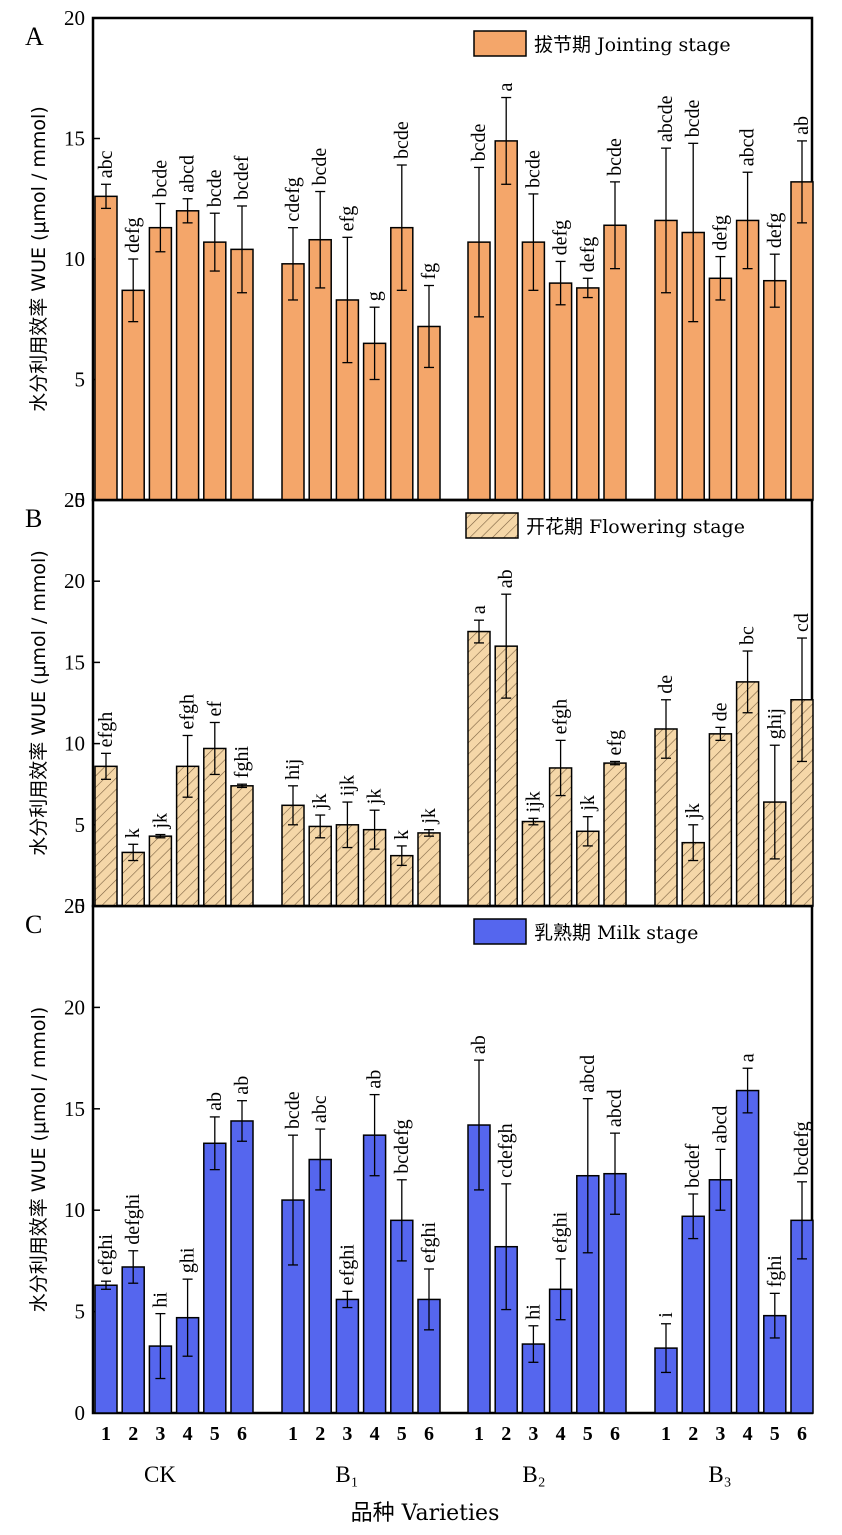  What do you see at coordinates (160, 1474) in the screenshot?
I see `group-label-ck: CK` at bounding box center [160, 1474].